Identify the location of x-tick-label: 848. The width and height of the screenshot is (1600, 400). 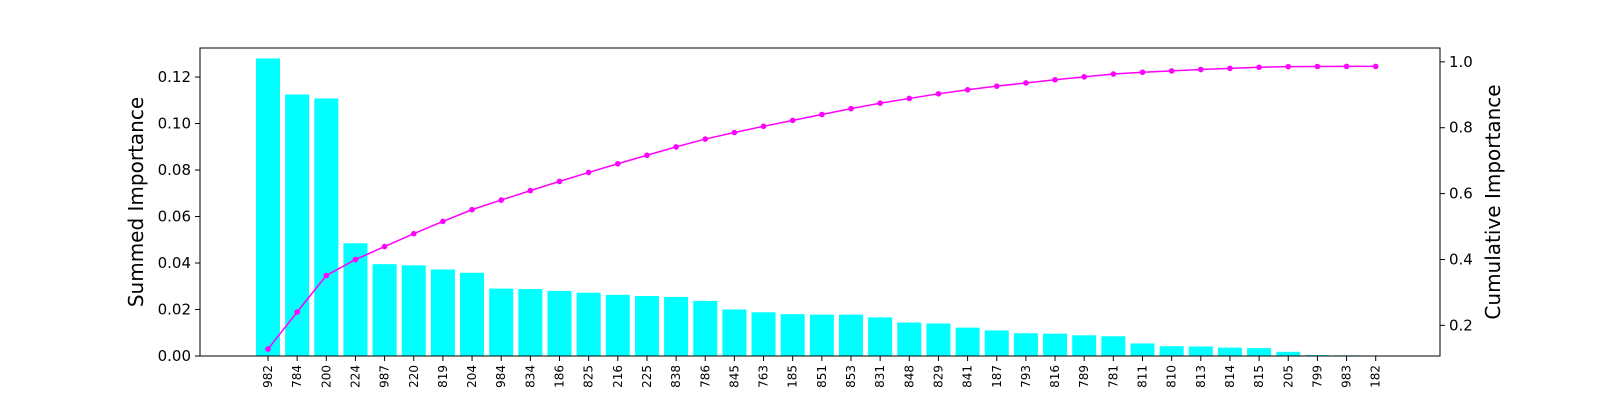
(909, 376).